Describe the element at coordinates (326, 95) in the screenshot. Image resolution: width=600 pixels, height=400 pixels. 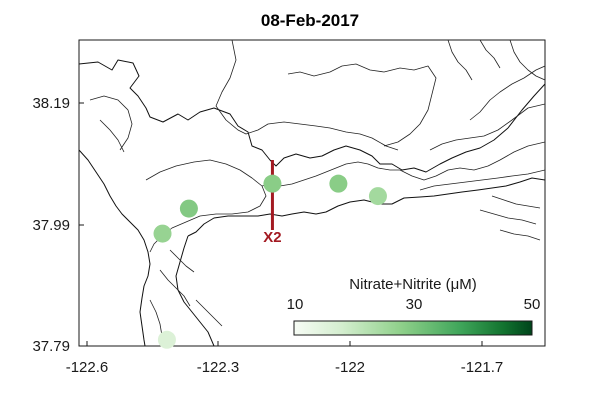
I see `suisun-marsh-outline` at that location.